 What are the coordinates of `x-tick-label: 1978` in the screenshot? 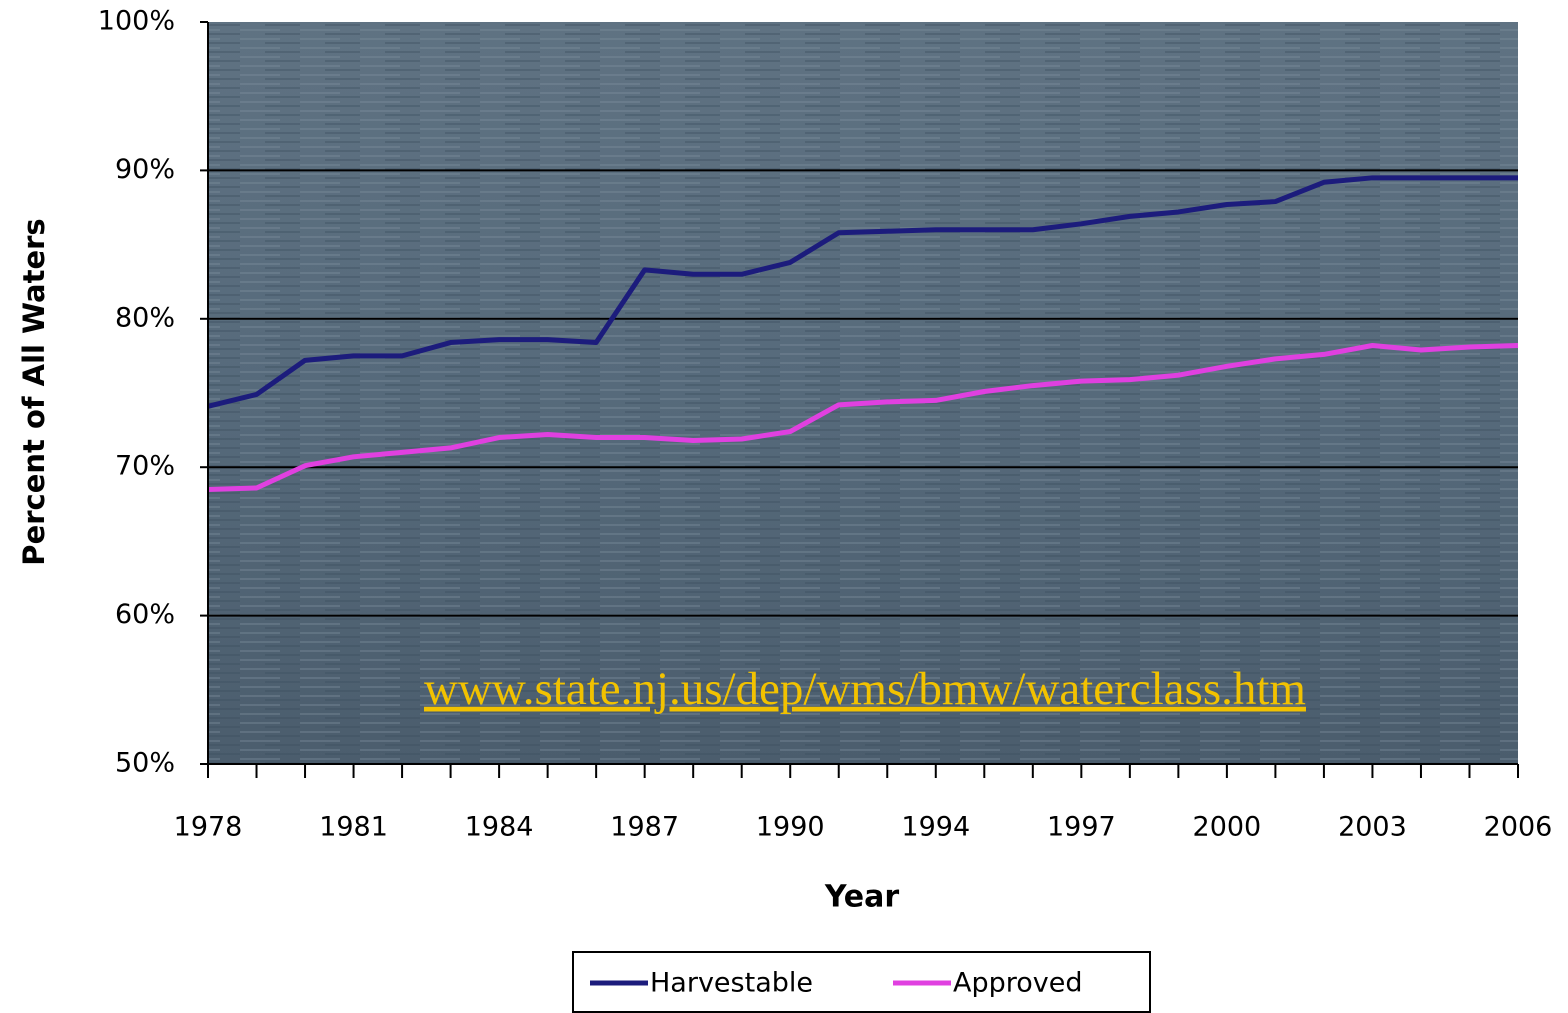 It's located at (208, 827).